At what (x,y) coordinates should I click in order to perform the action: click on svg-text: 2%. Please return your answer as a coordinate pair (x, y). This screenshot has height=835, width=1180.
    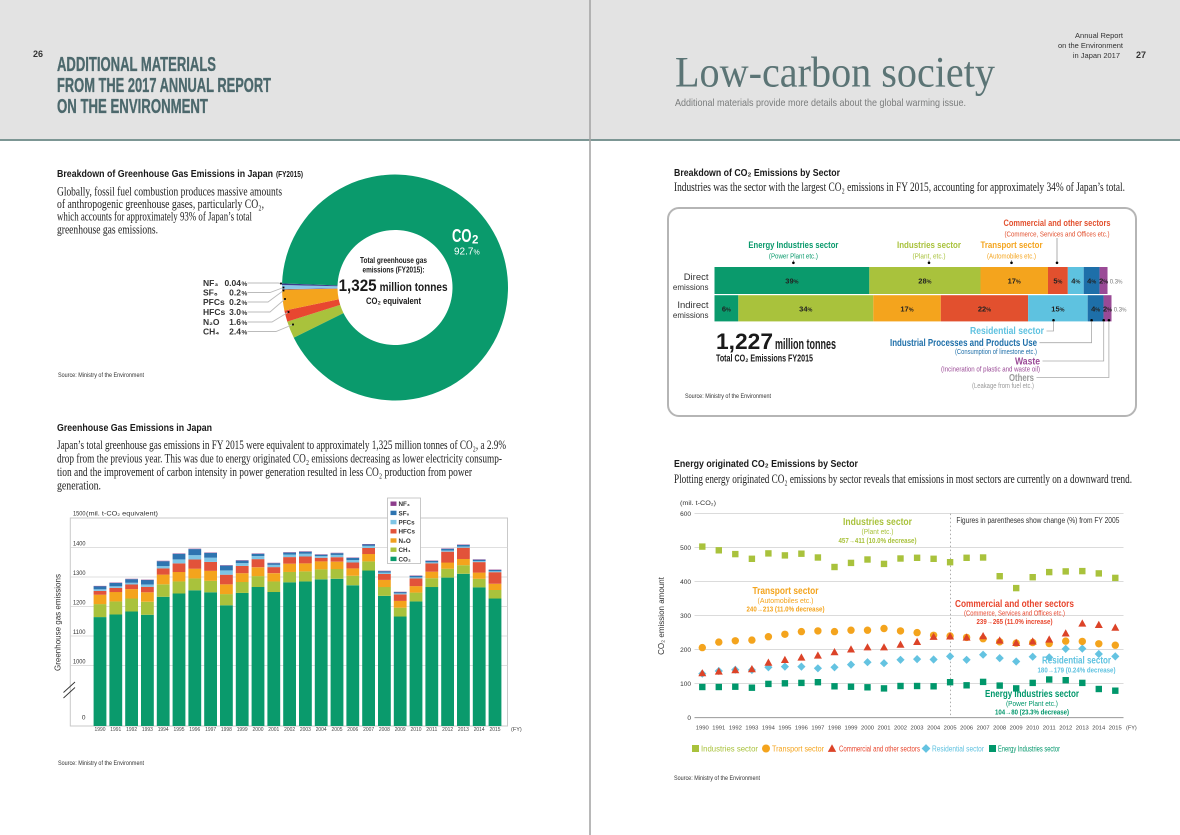
    Looking at the image, I should click on (1107, 309).